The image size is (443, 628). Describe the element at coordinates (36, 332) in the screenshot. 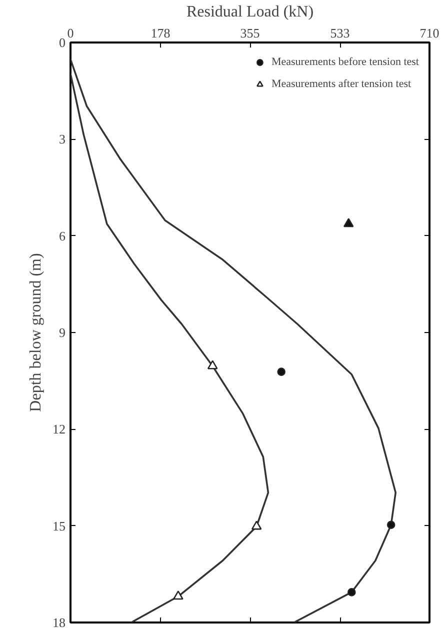

I see `y-axis-title: Depth below ground (m)` at that location.